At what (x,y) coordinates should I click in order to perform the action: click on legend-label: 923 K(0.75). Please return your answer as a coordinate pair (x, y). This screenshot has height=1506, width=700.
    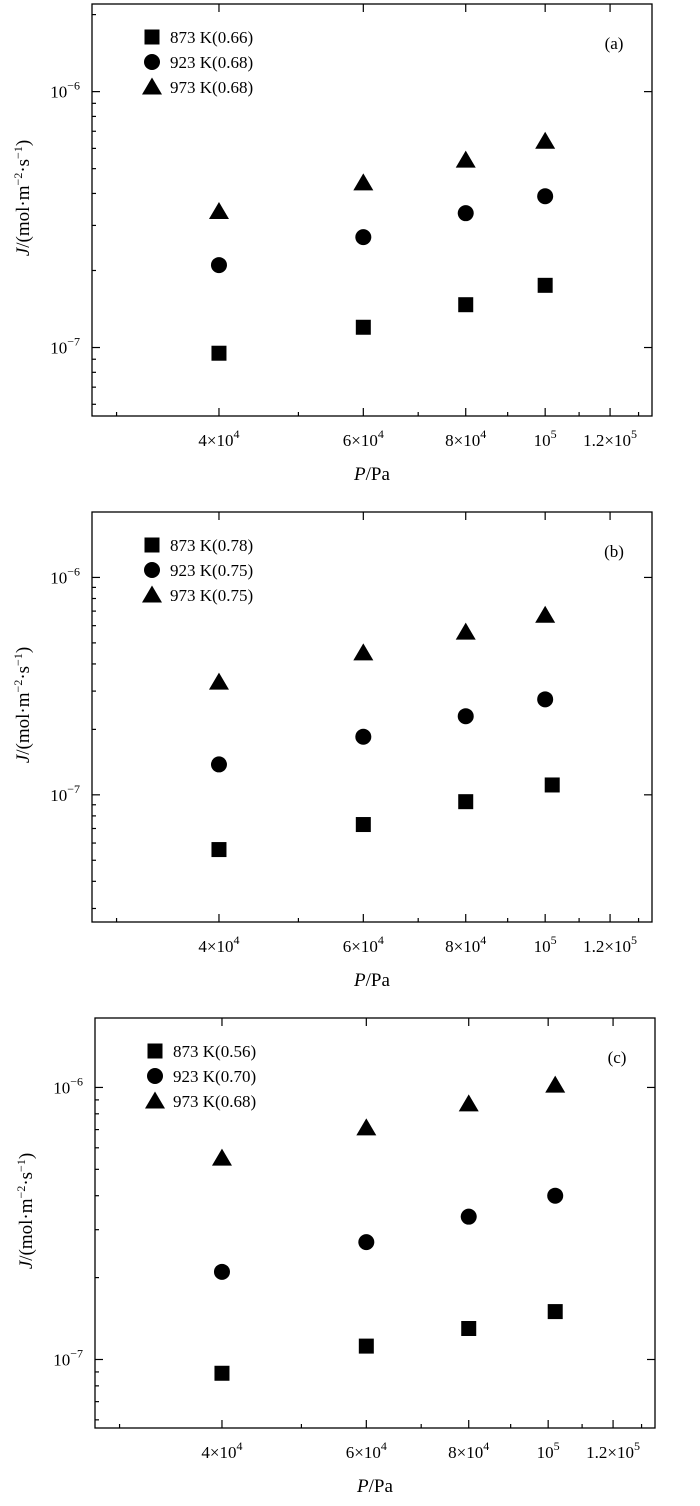
    Looking at the image, I should click on (211, 570).